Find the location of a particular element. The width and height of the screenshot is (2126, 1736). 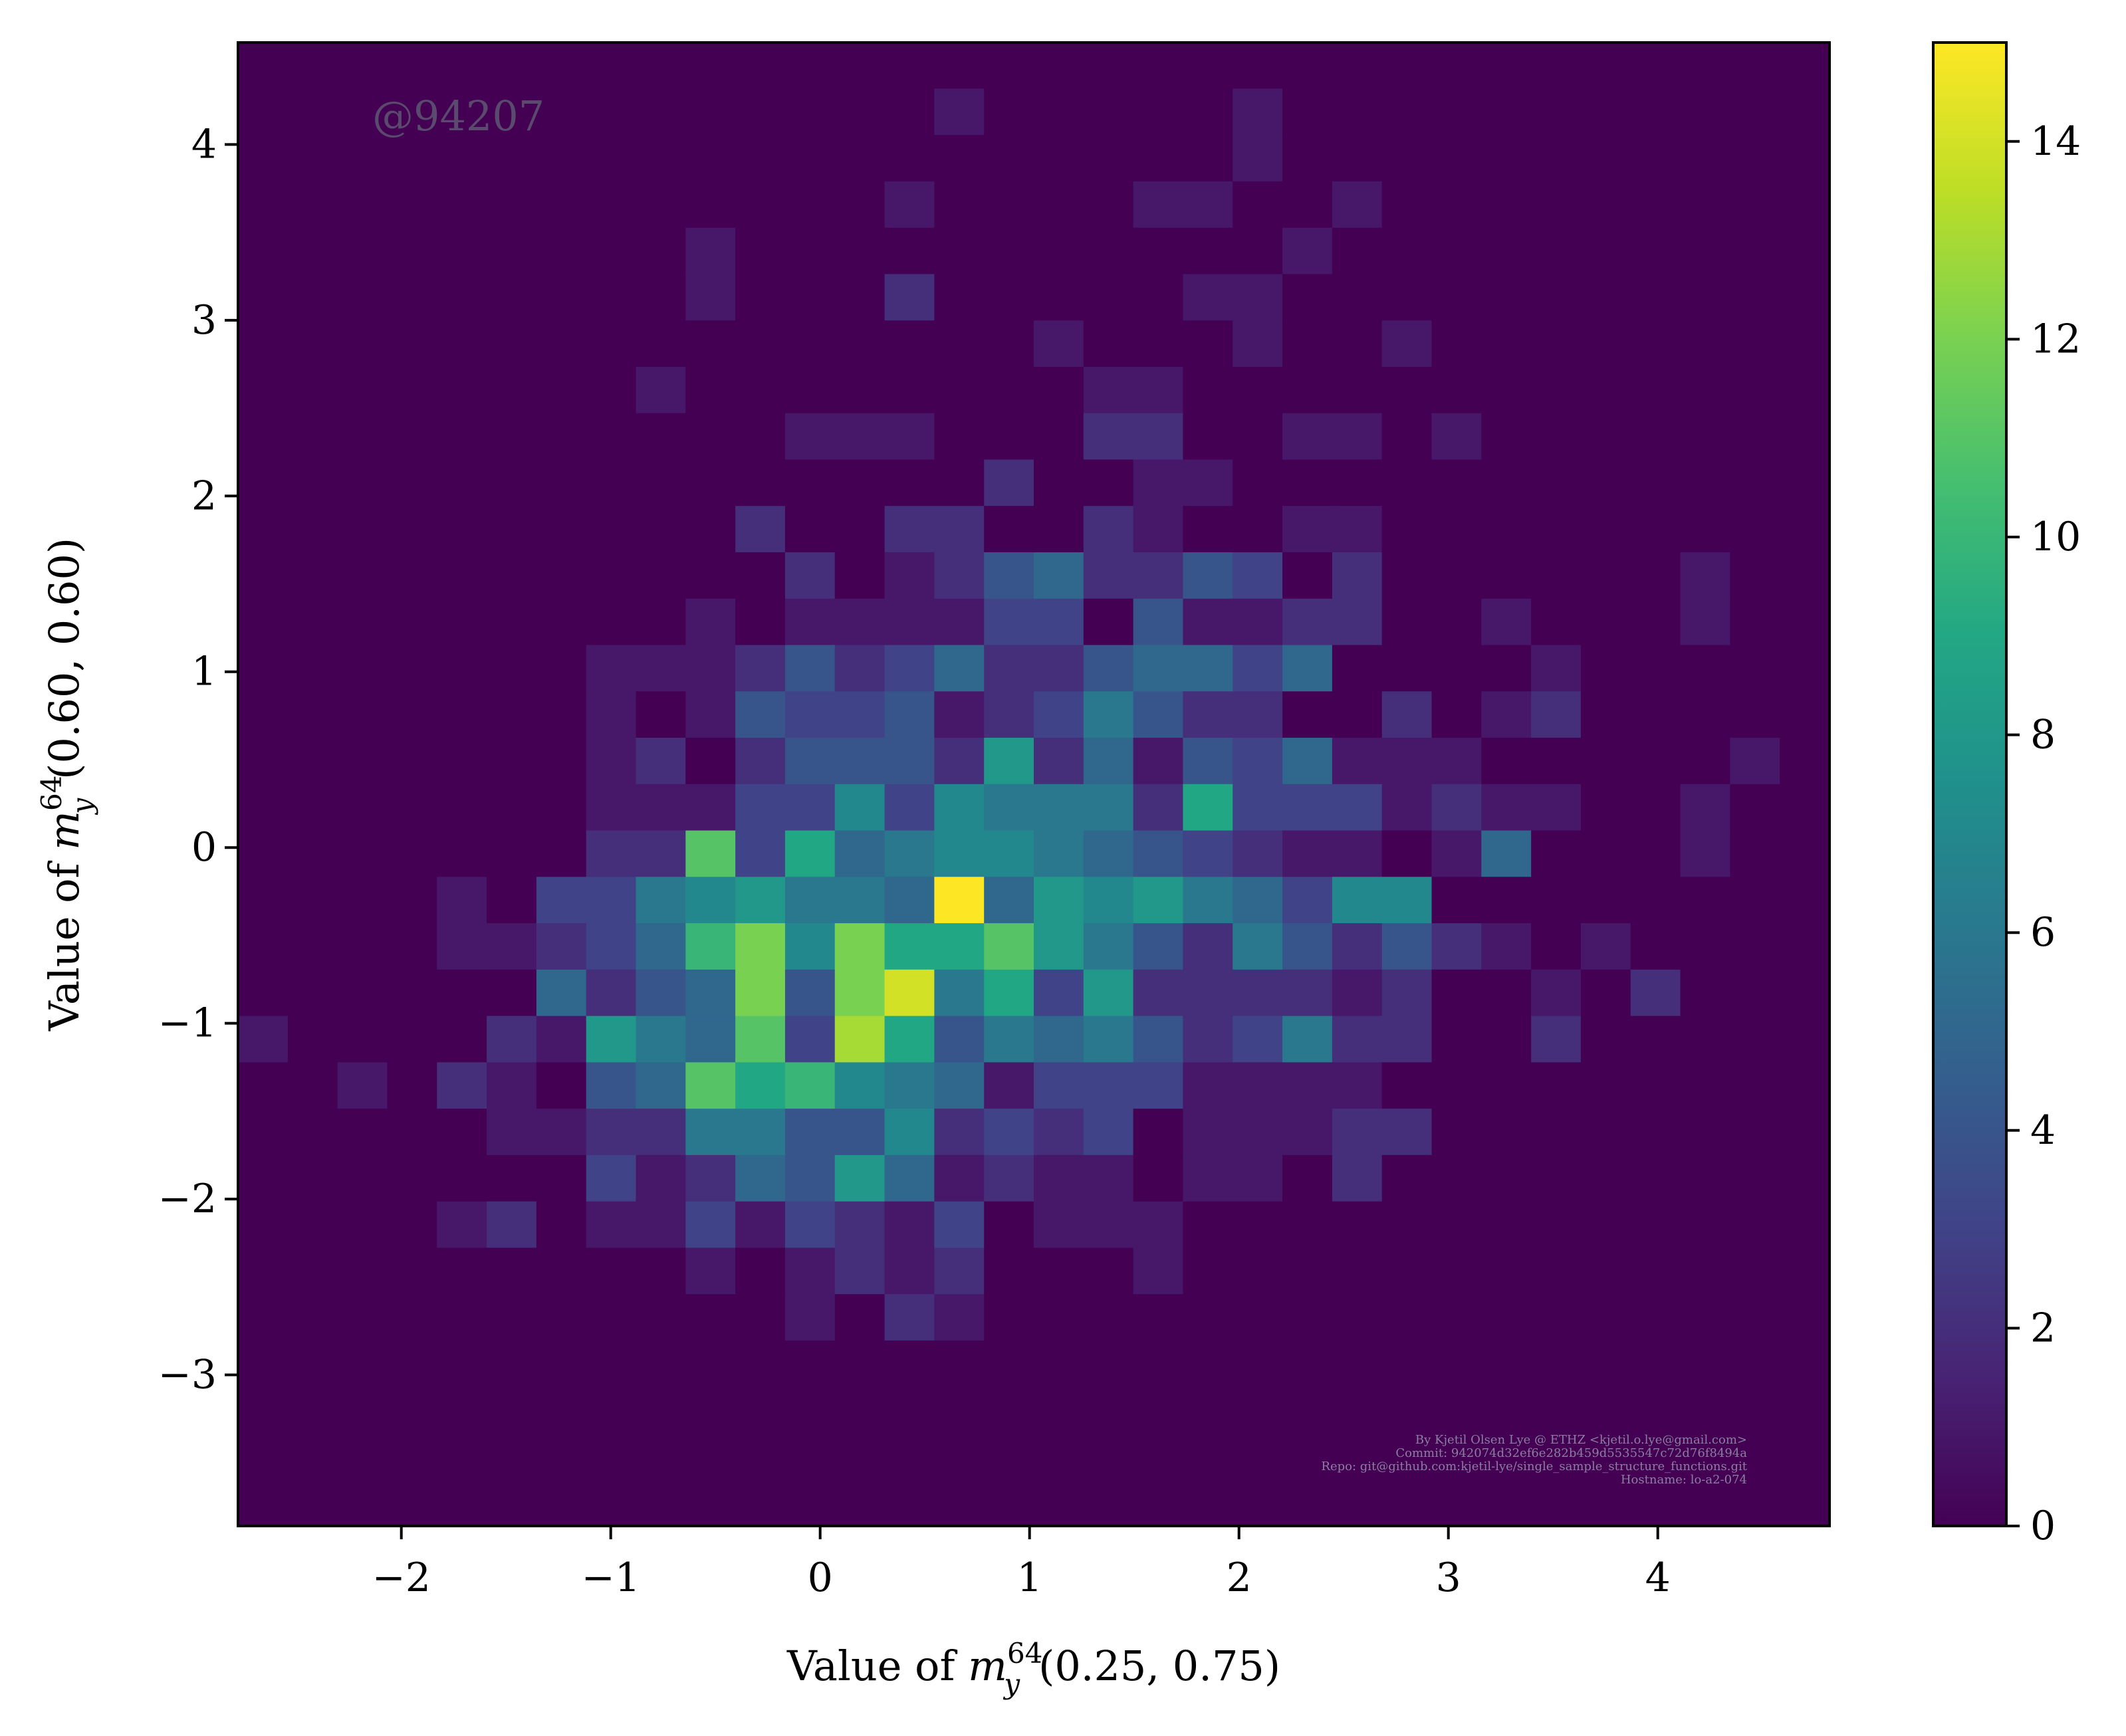

y-tick-label: −1 is located at coordinates (187, 1024).